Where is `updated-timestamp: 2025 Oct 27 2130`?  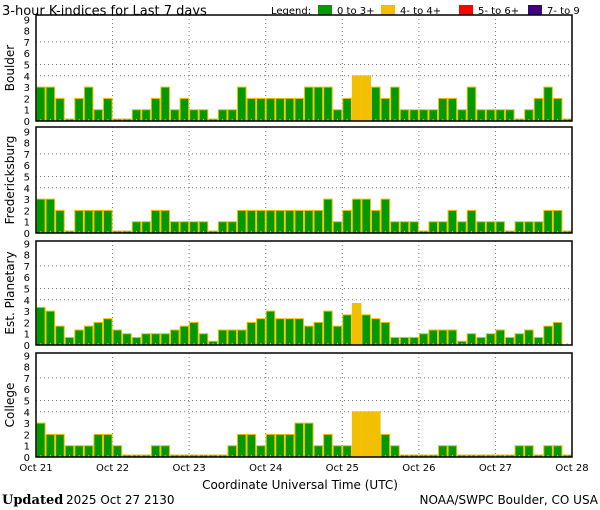 updated-timestamp: 2025 Oct 27 2130 is located at coordinates (120, 500).